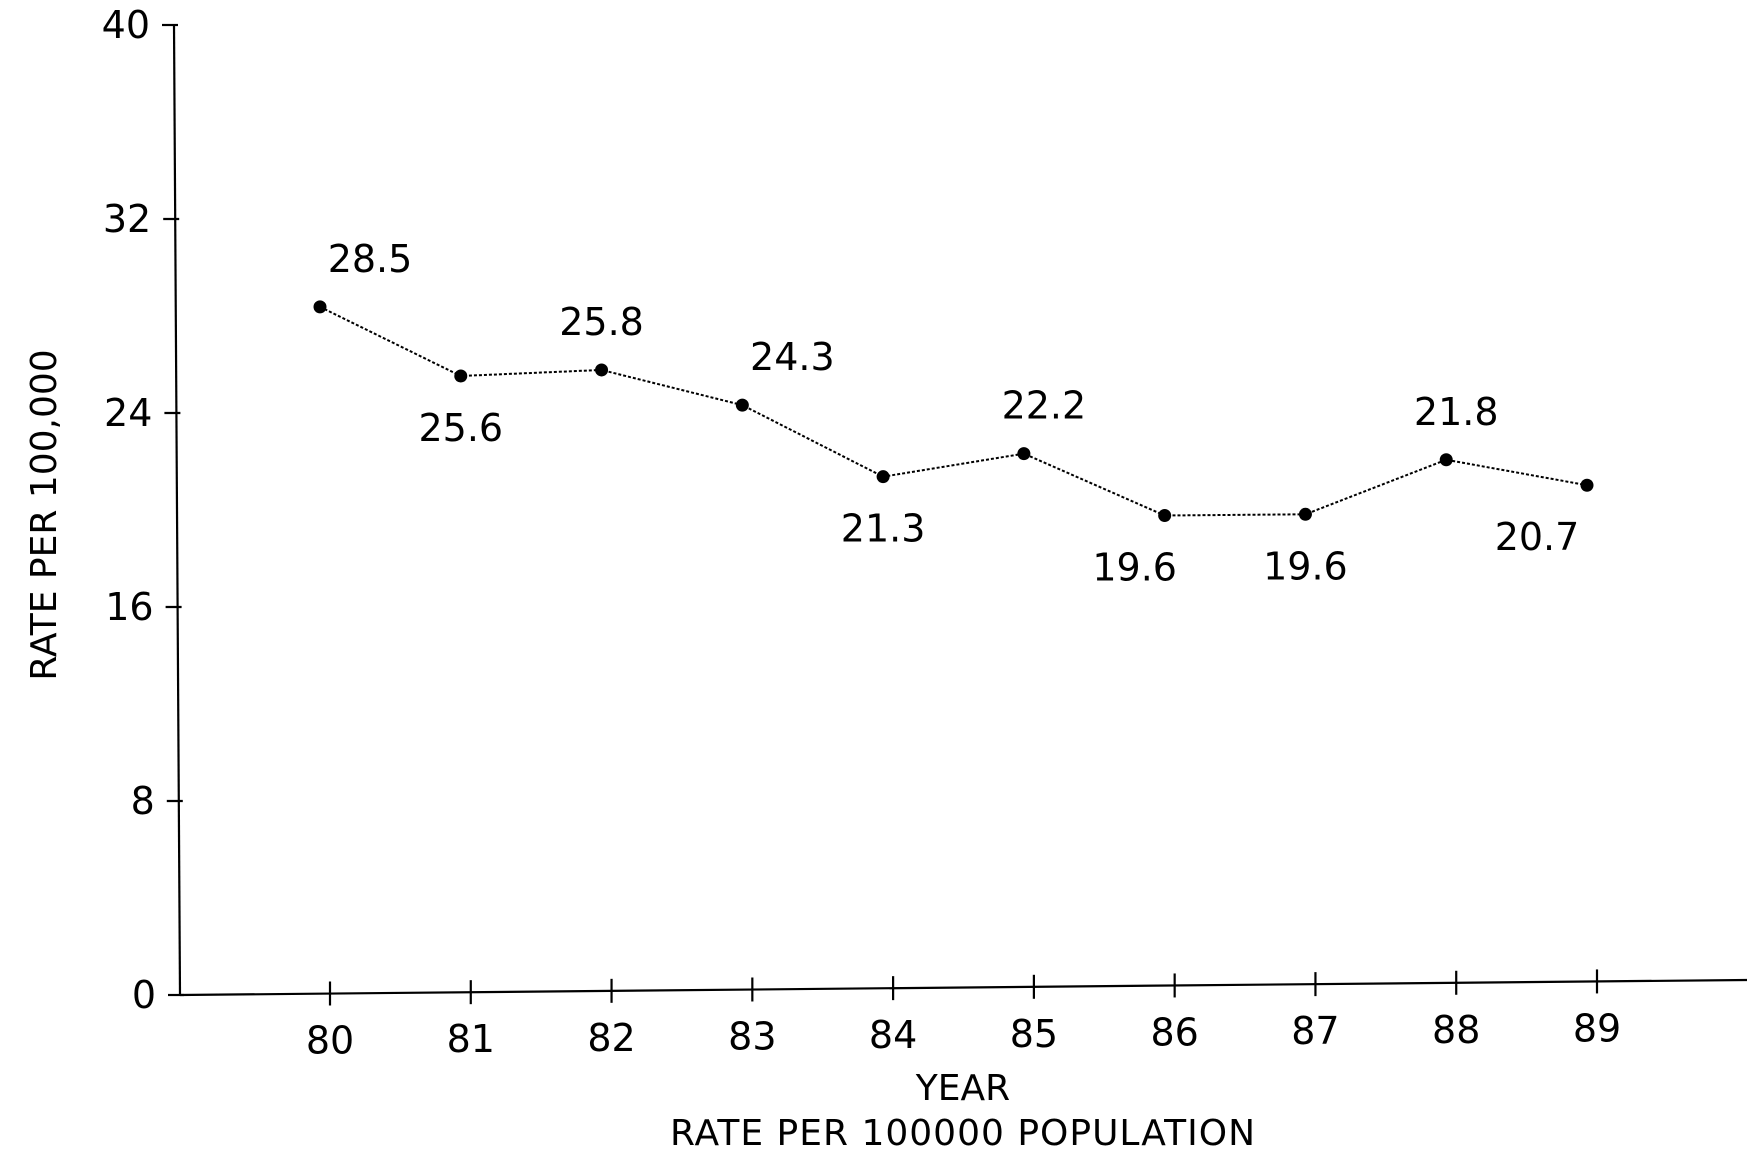  Describe the element at coordinates (370, 259) in the screenshot. I see `data-label: 28.5` at that location.